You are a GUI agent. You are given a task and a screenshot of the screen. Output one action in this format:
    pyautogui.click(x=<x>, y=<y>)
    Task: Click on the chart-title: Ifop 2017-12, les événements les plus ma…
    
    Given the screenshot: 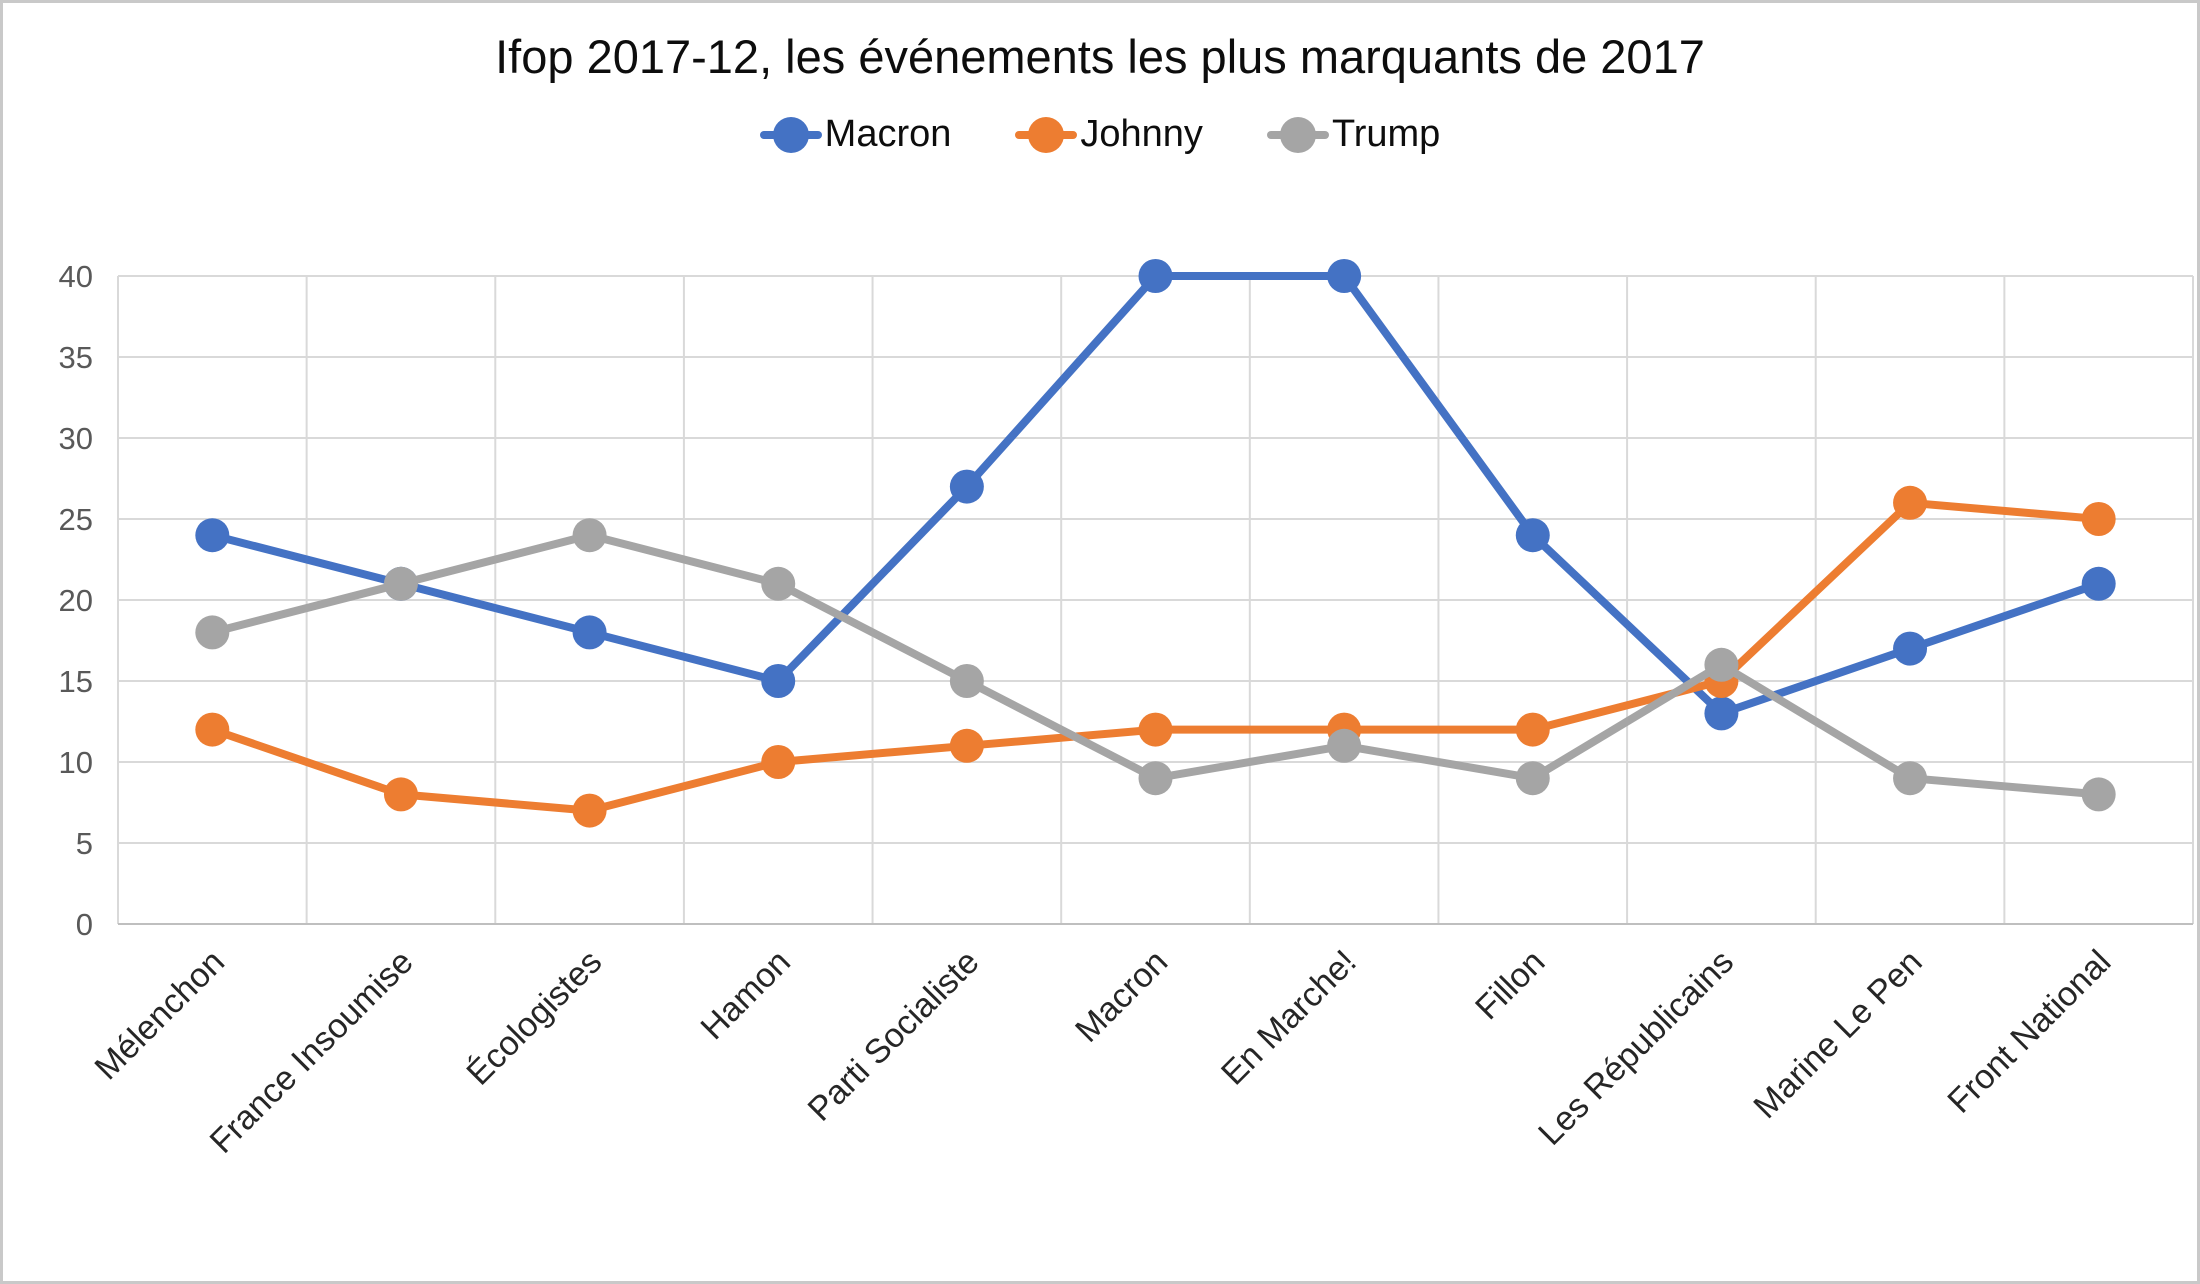 What is the action you would take?
    pyautogui.click(x=1100, y=56)
    